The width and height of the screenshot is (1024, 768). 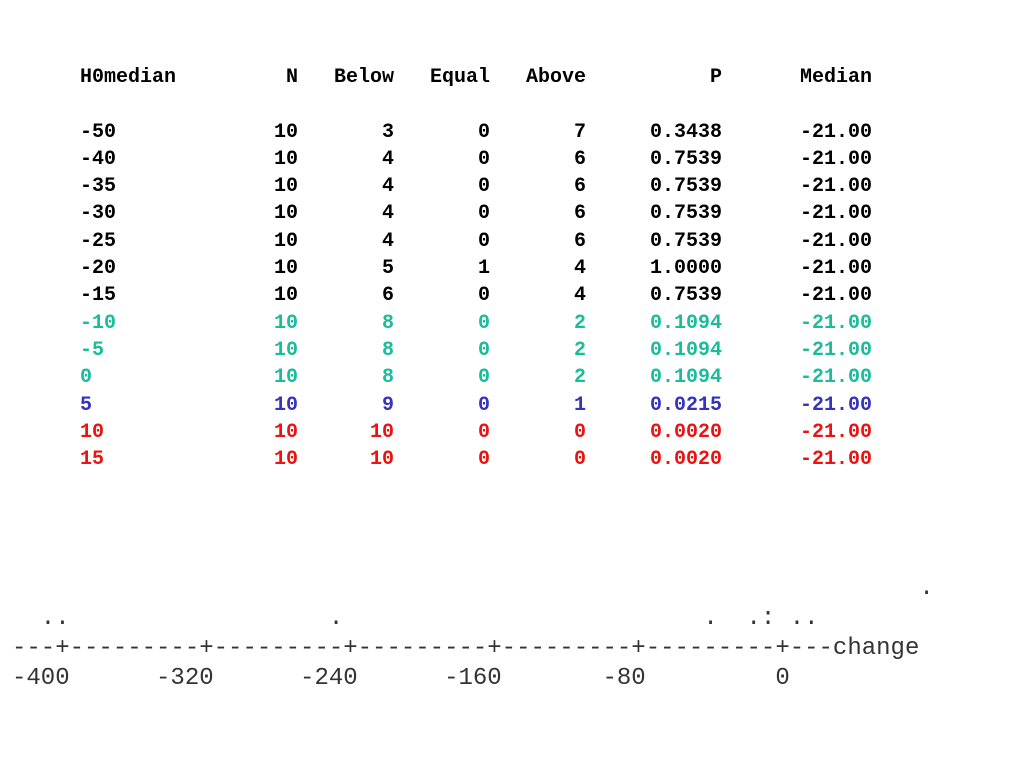 I want to click on table-cell: -5, so click(x=92, y=350).